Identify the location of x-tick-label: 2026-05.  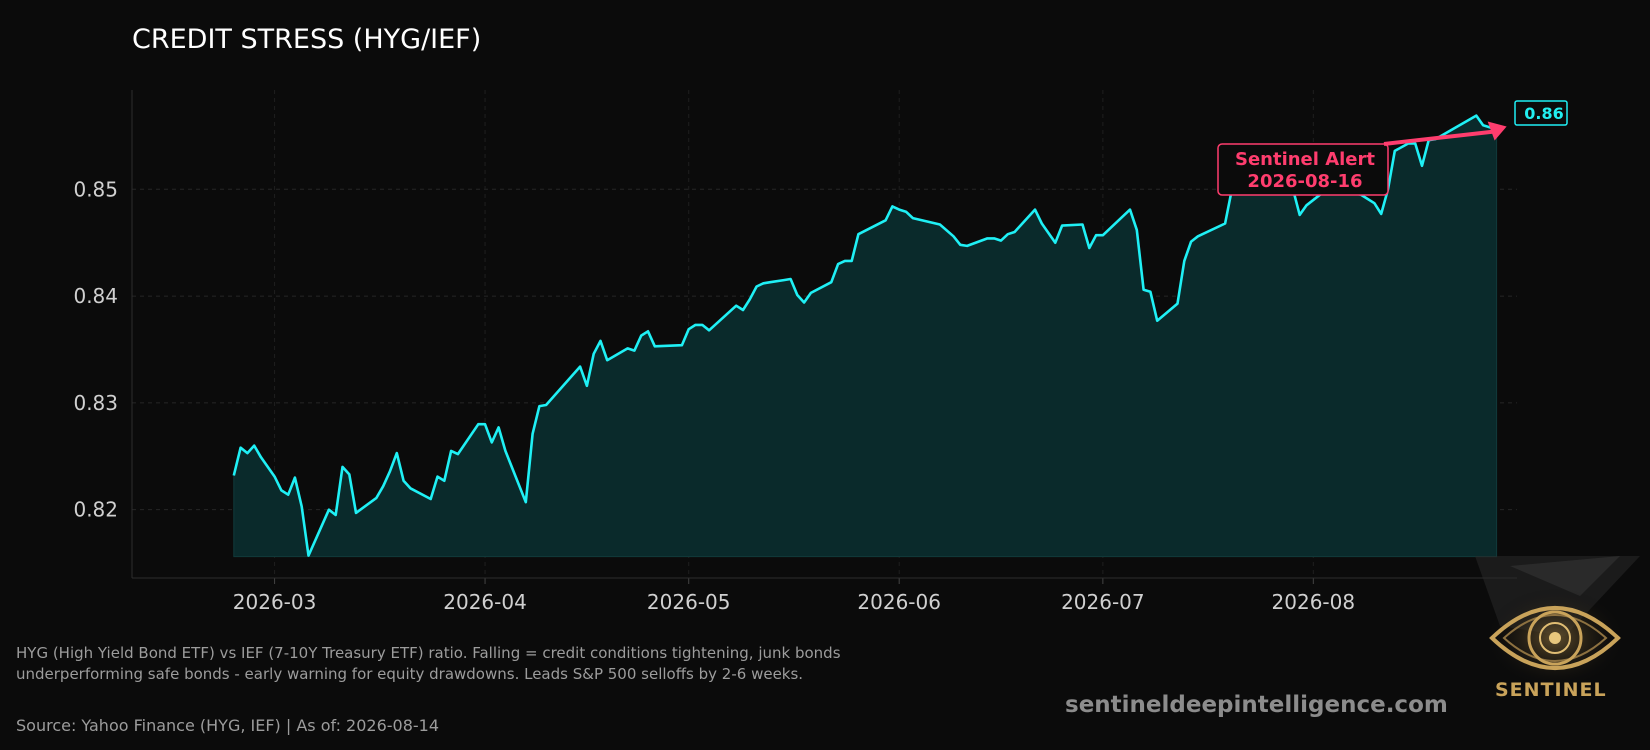
(689, 602).